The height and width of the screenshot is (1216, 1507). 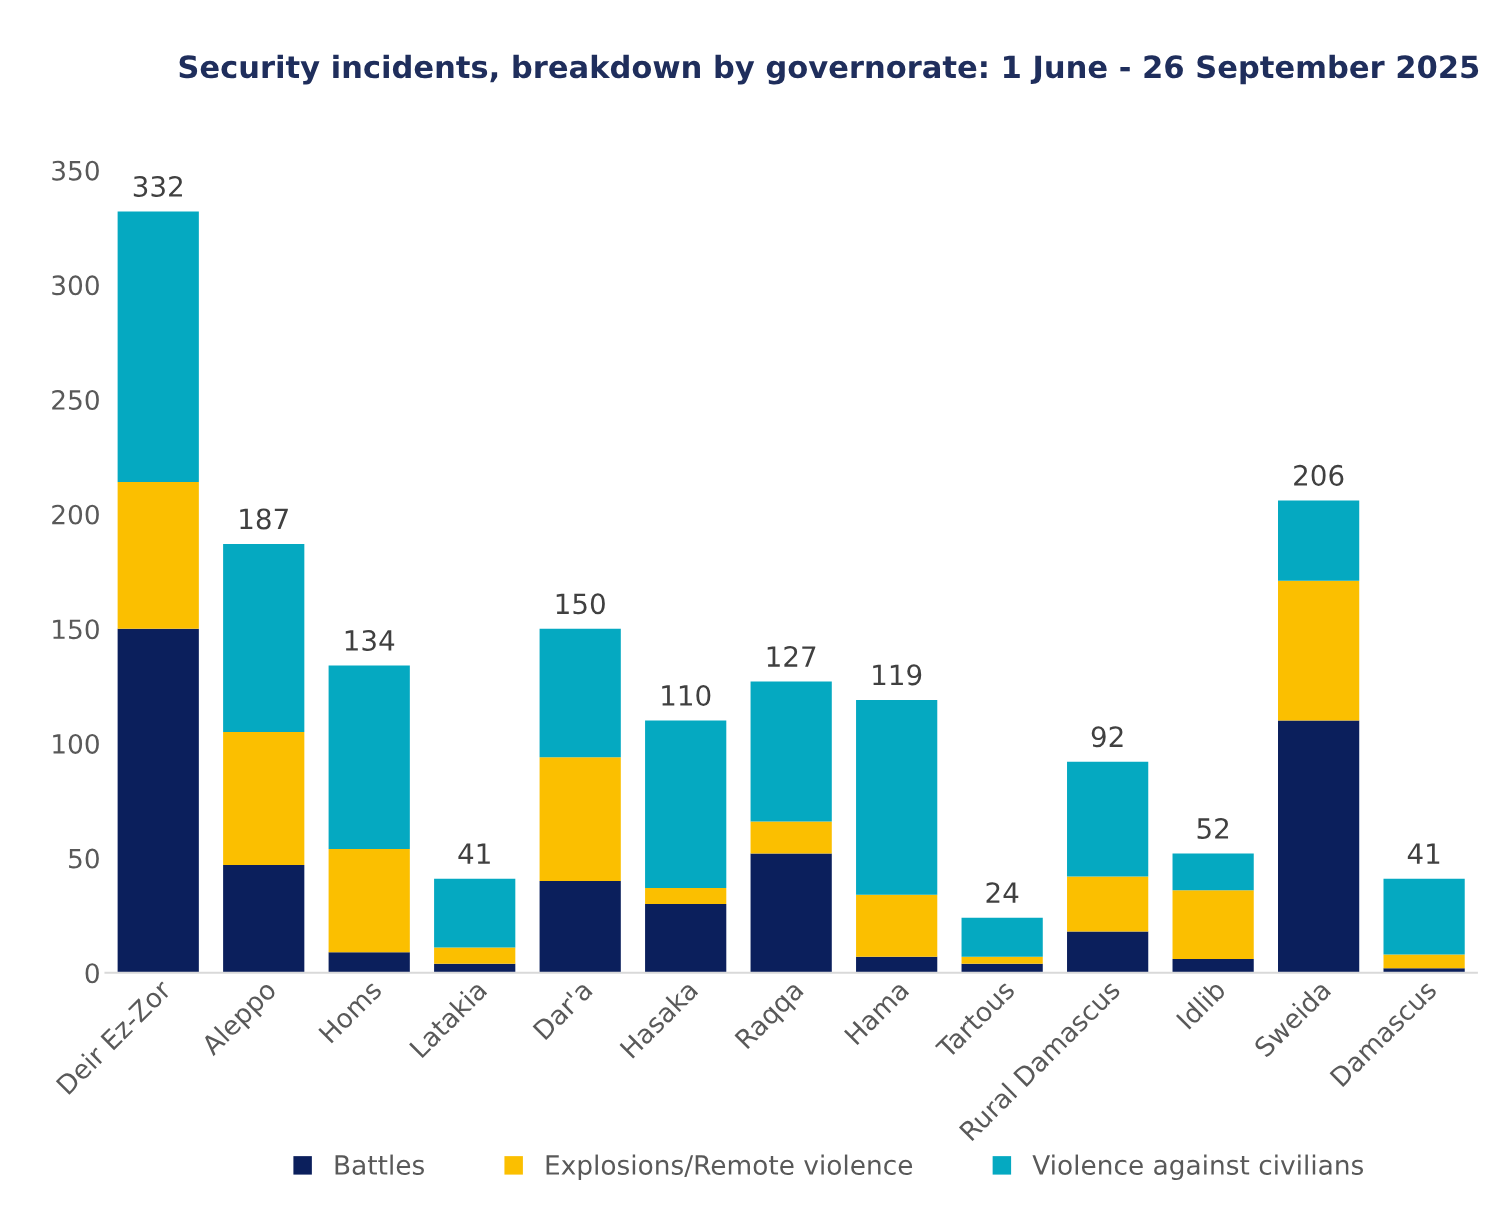 I want to click on y-tick-label: 150, so click(x=76, y=629).